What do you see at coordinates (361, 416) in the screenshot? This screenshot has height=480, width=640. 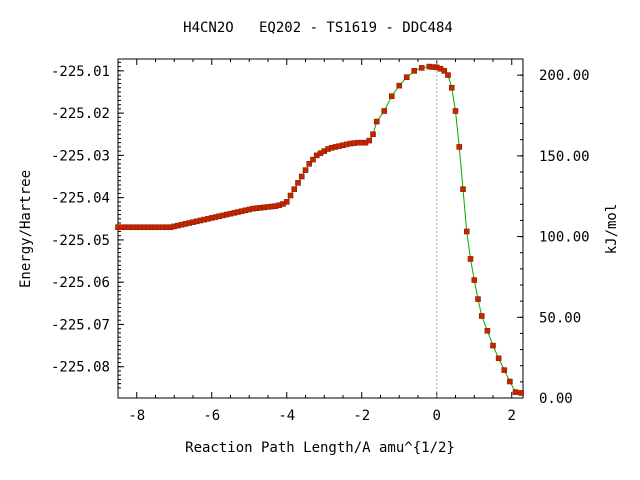 I see `x-tick-label: -2` at bounding box center [361, 416].